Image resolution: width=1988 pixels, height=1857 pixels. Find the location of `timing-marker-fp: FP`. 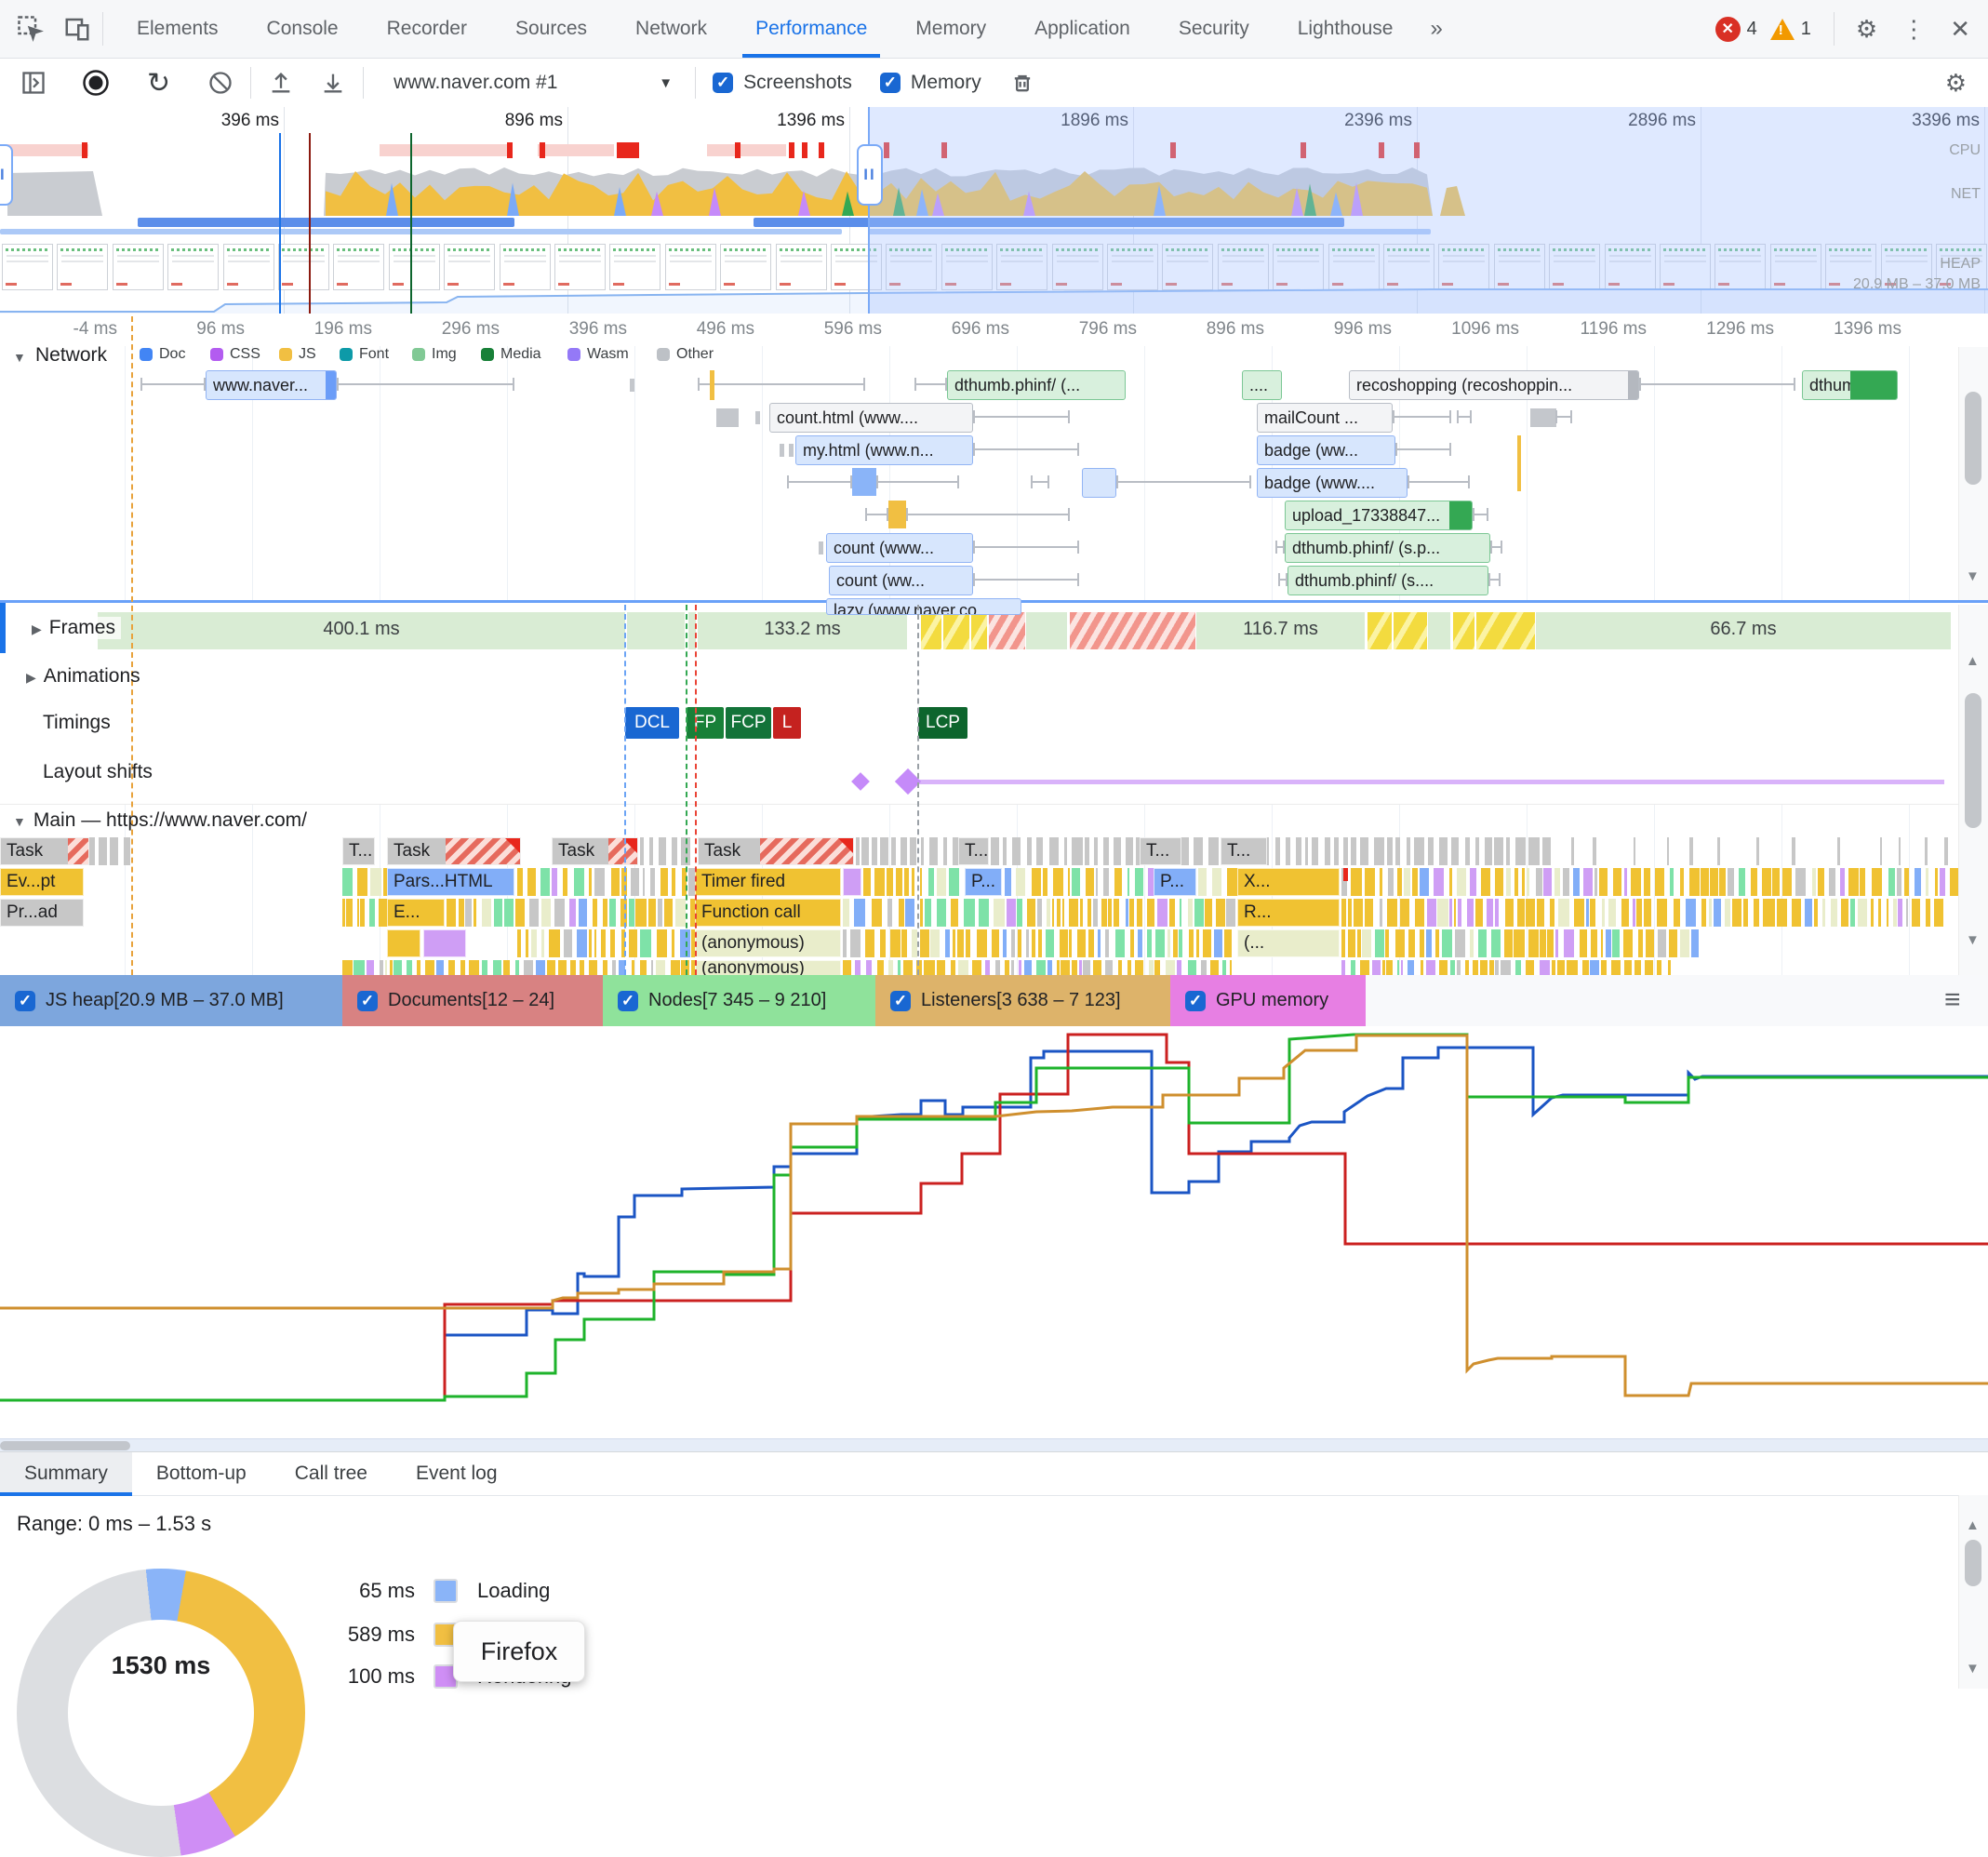

timing-marker-fp: FP is located at coordinates (706, 723).